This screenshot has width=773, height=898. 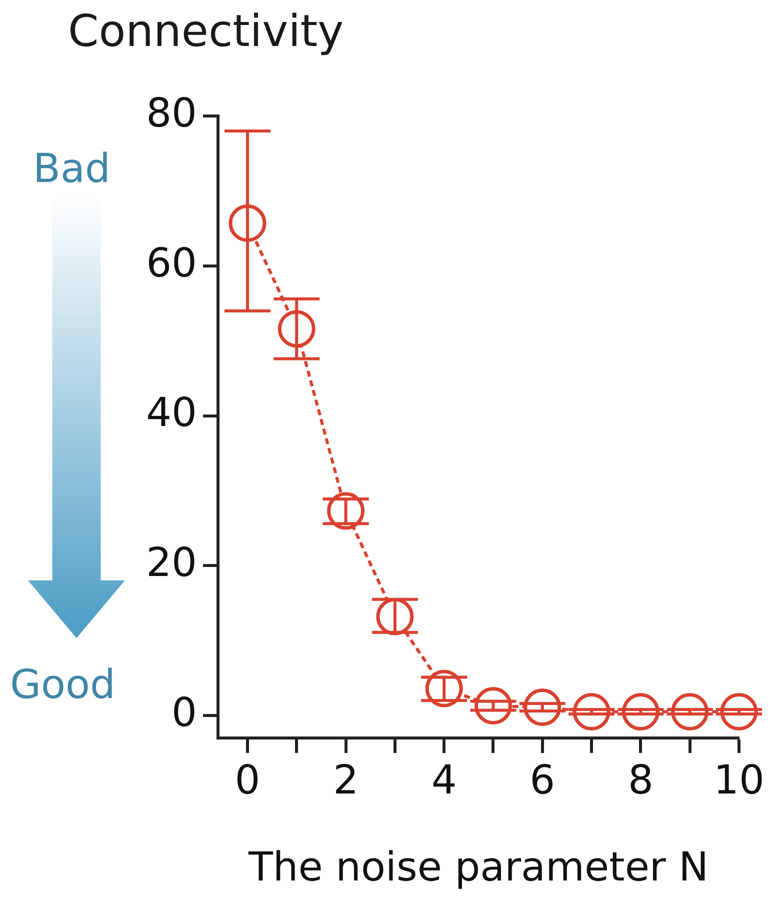 What do you see at coordinates (171, 263) in the screenshot?
I see `y-tick-label: 60` at bounding box center [171, 263].